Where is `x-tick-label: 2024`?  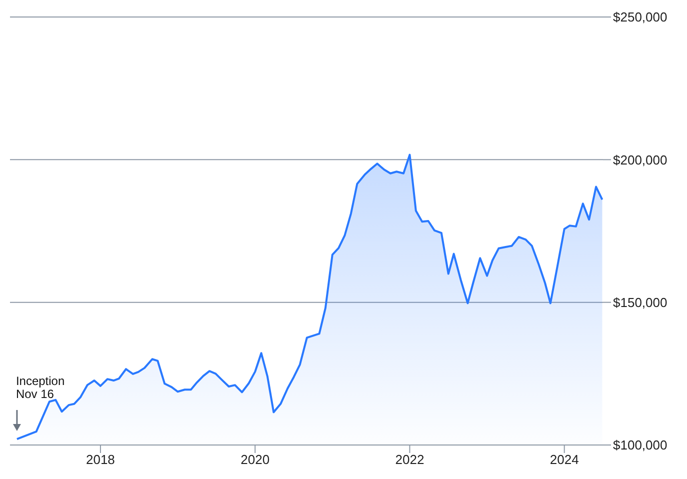
x-tick-label: 2024 is located at coordinates (564, 460).